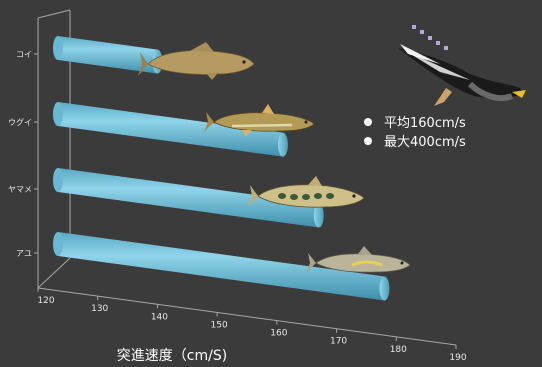  Describe the element at coordinates (425, 142) in the screenshot. I see `annotation-max: 最大400cm/s` at that location.